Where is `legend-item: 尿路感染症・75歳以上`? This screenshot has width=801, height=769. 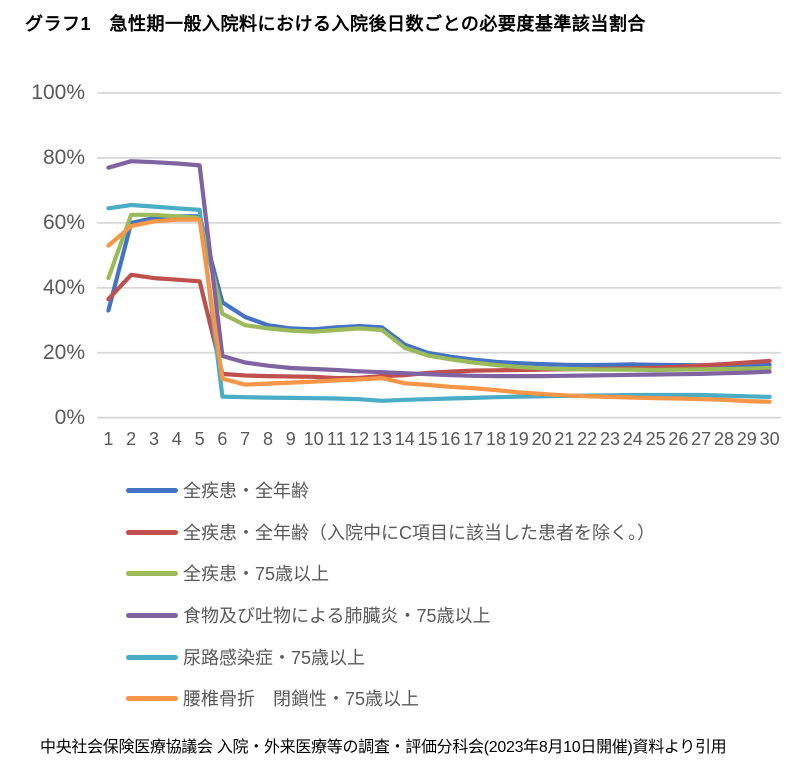 legend-item: 尿路感染症・75歳以上 is located at coordinates (245, 657).